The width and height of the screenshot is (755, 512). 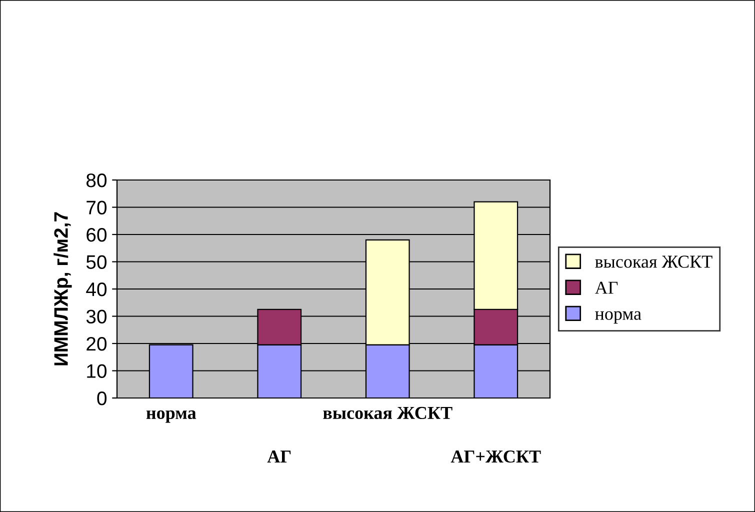 What do you see at coordinates (495, 456) in the screenshot?
I see `x-tick-label: АГ+ЖСКТ` at bounding box center [495, 456].